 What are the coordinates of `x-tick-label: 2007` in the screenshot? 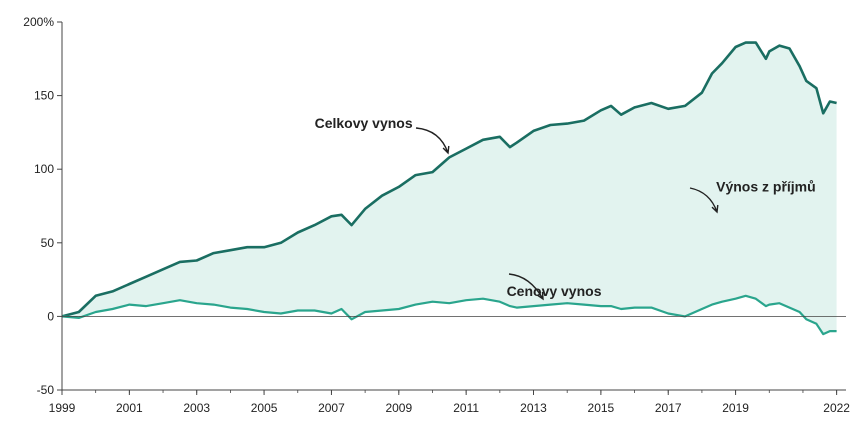 It's located at (331, 408).